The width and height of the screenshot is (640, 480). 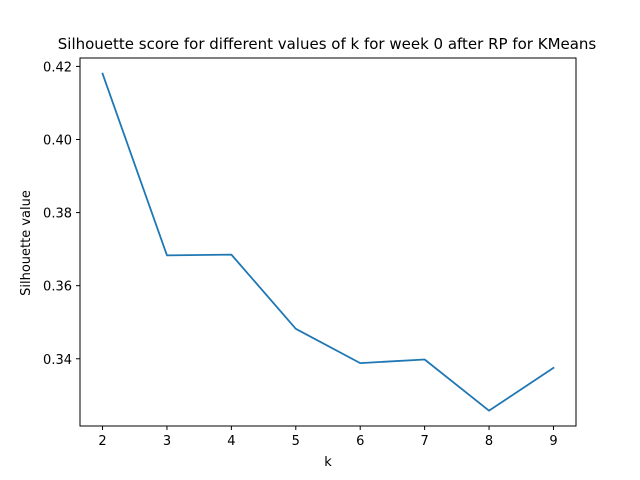 What do you see at coordinates (57, 214) in the screenshot?
I see `y-tick-label-2: 0.38` at bounding box center [57, 214].